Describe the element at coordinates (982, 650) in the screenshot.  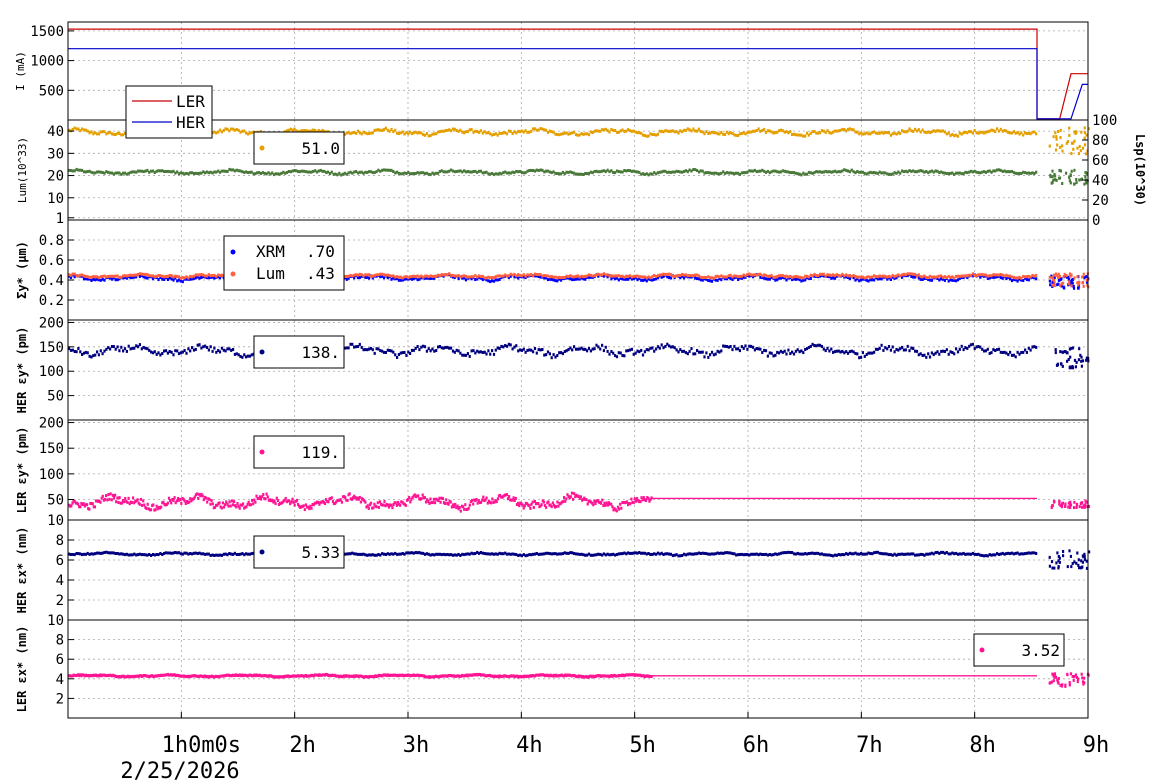
I see `legend-swatch` at that location.